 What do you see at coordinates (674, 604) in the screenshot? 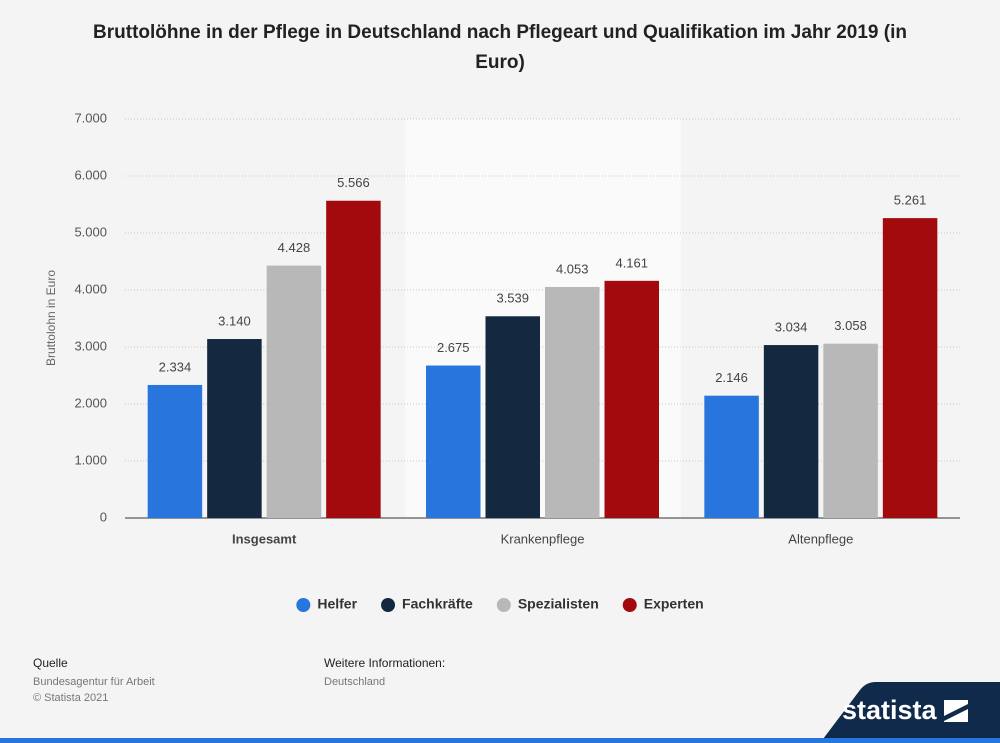
I see `legend-label: Experten` at bounding box center [674, 604].